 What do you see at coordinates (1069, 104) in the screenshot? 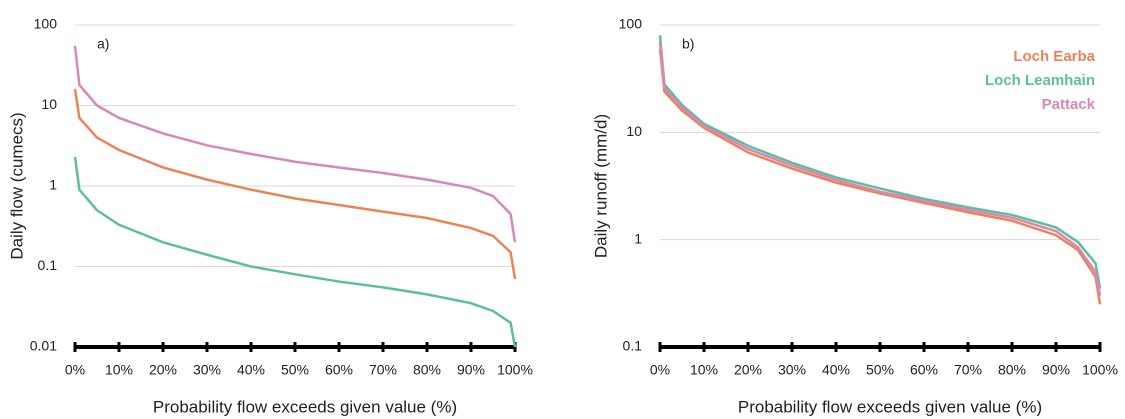
I see `legend-entry: Pattack` at bounding box center [1069, 104].